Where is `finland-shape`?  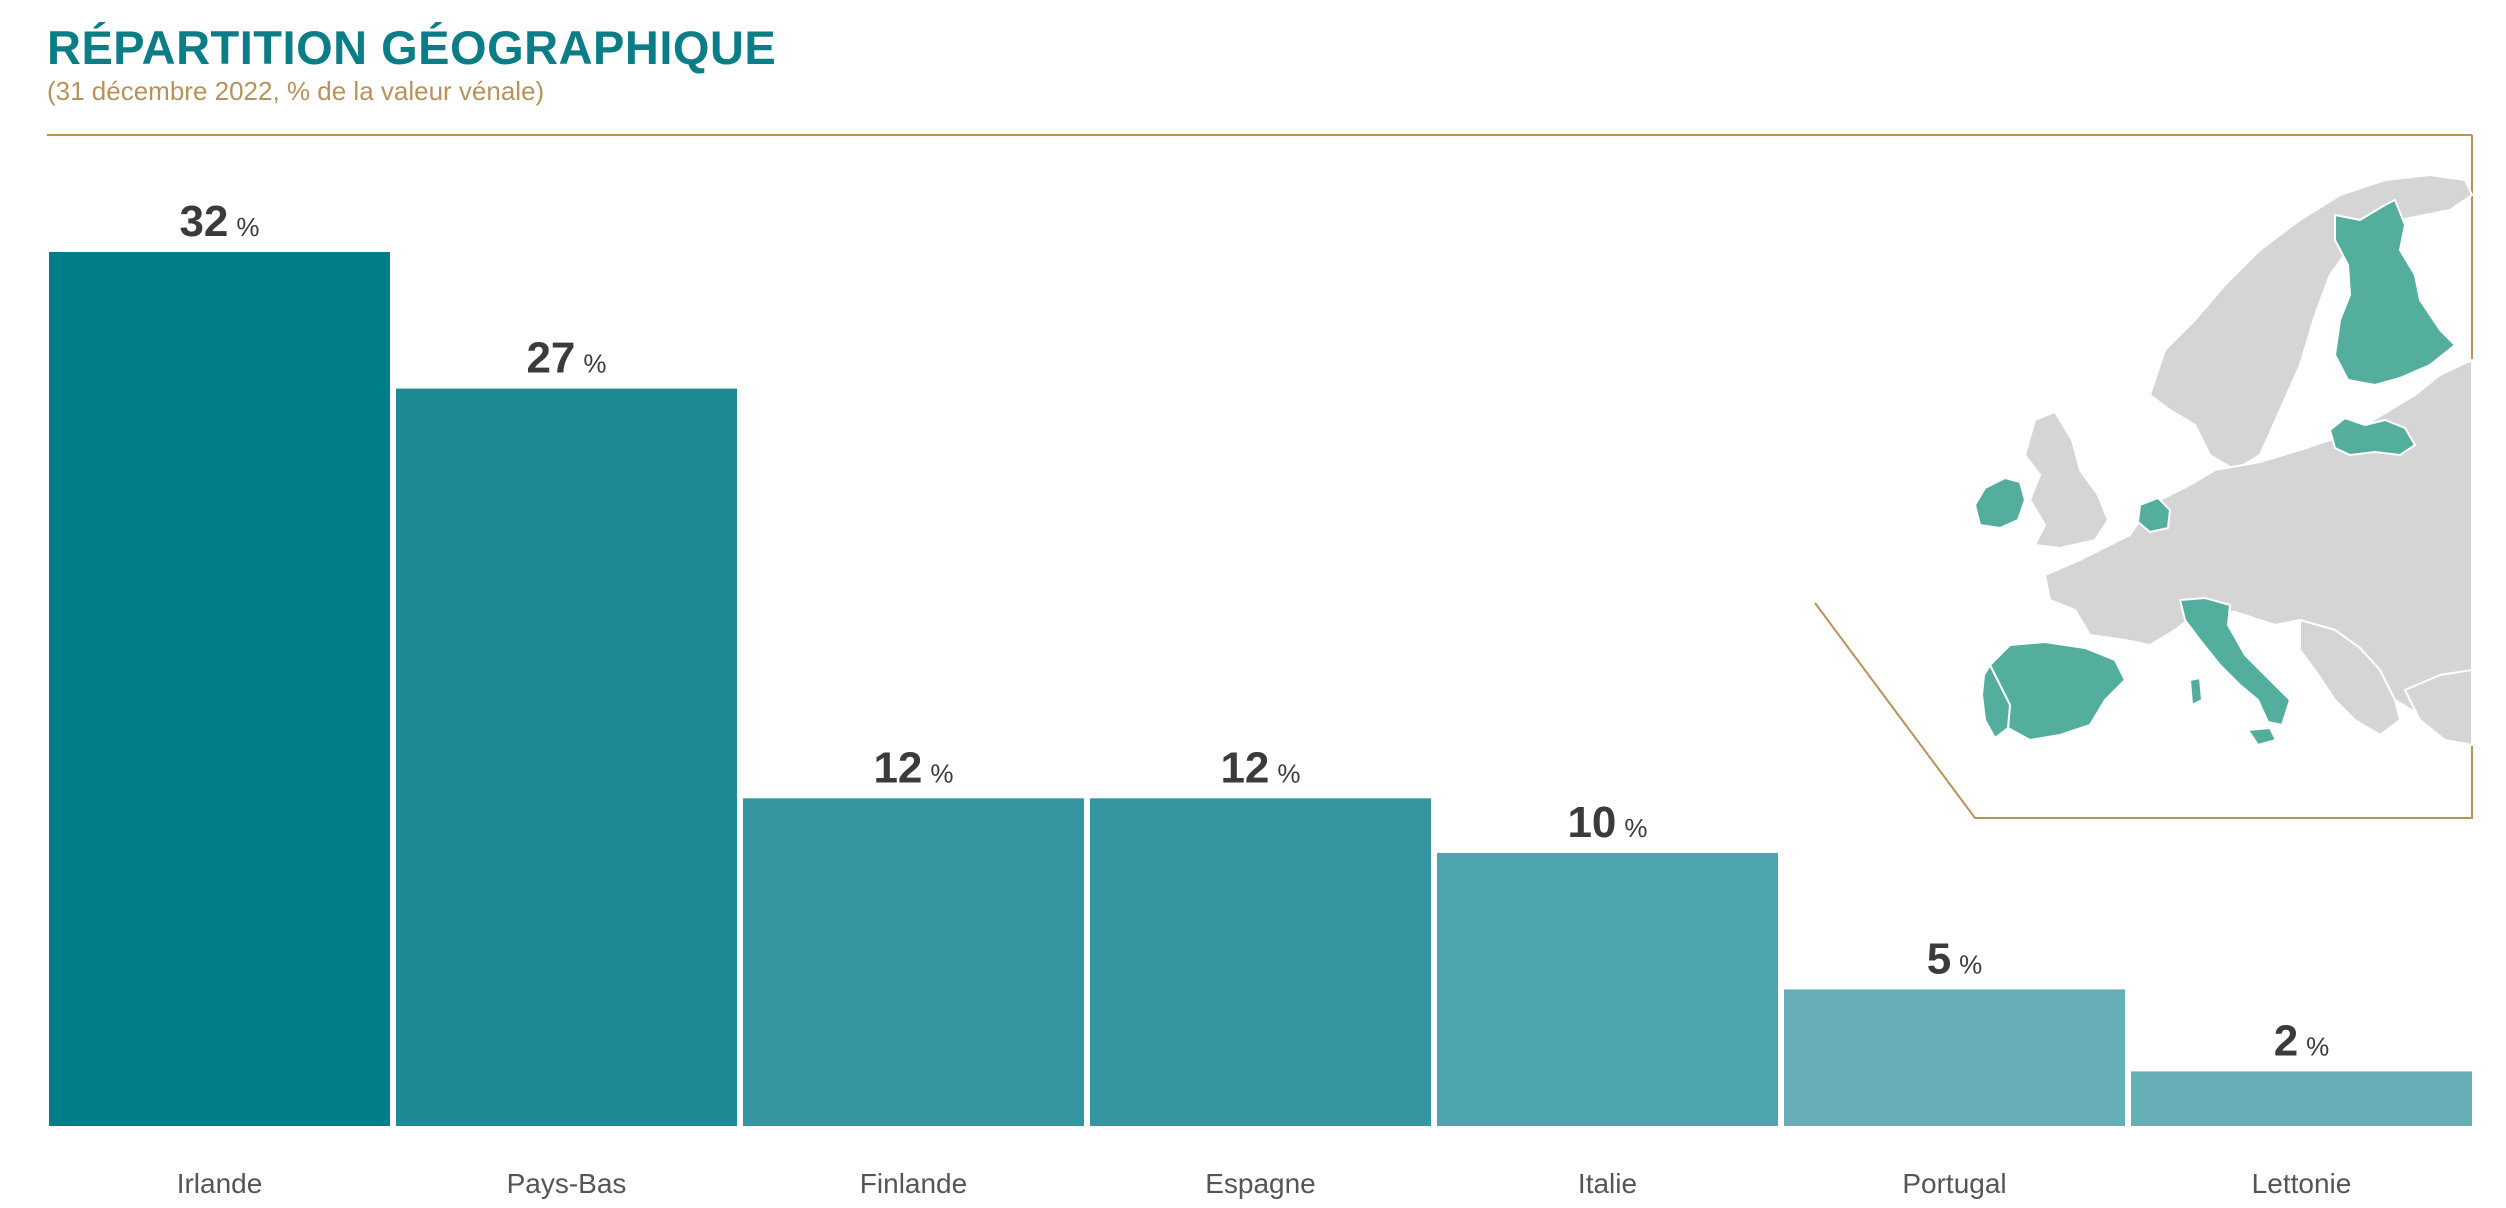 finland-shape is located at coordinates (2395, 292).